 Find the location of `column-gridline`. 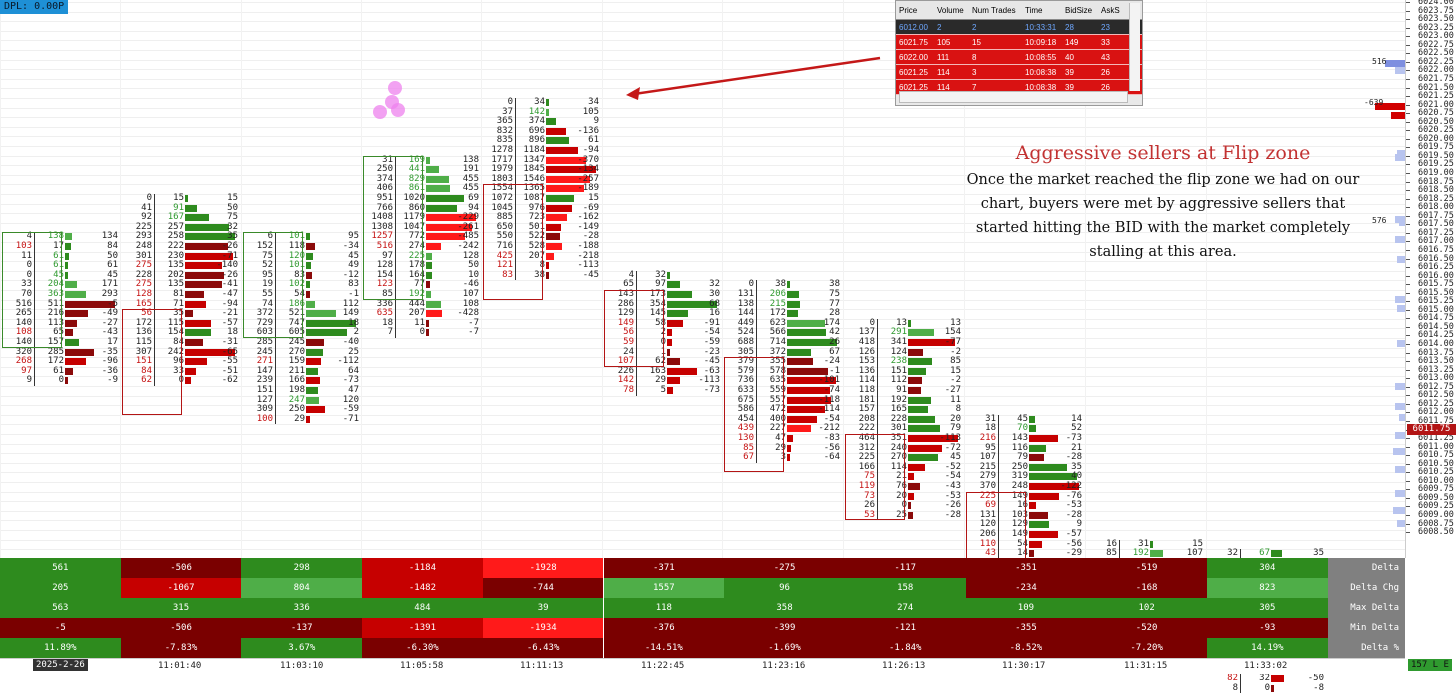

column-gridline is located at coordinates (120, 279).